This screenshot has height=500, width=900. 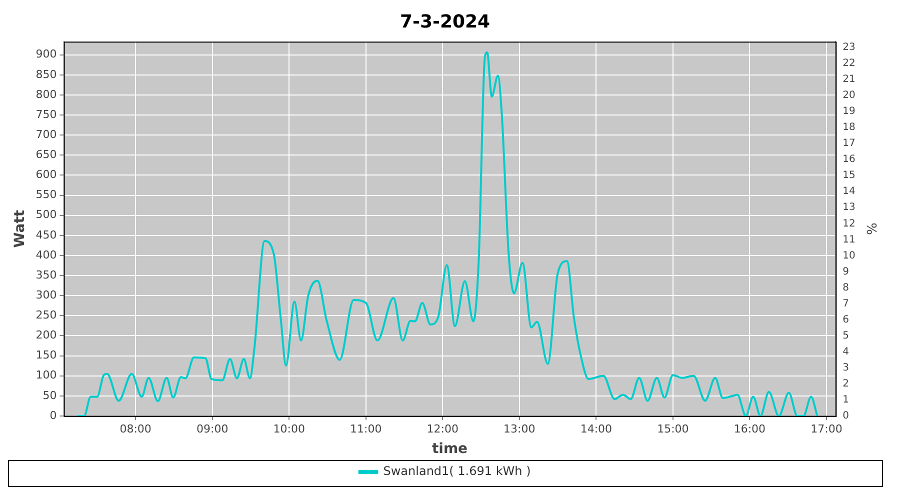 I want to click on chart-title: 7-3-2024, so click(x=445, y=21).